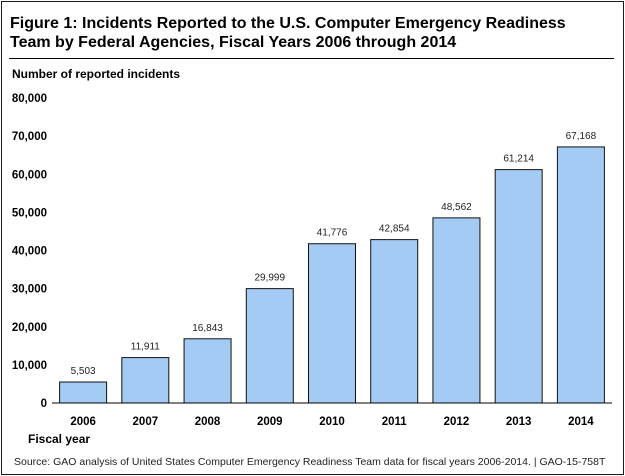  Describe the element at coordinates (581, 422) in the screenshot. I see `x-tick-label-2014: 2014` at that location.